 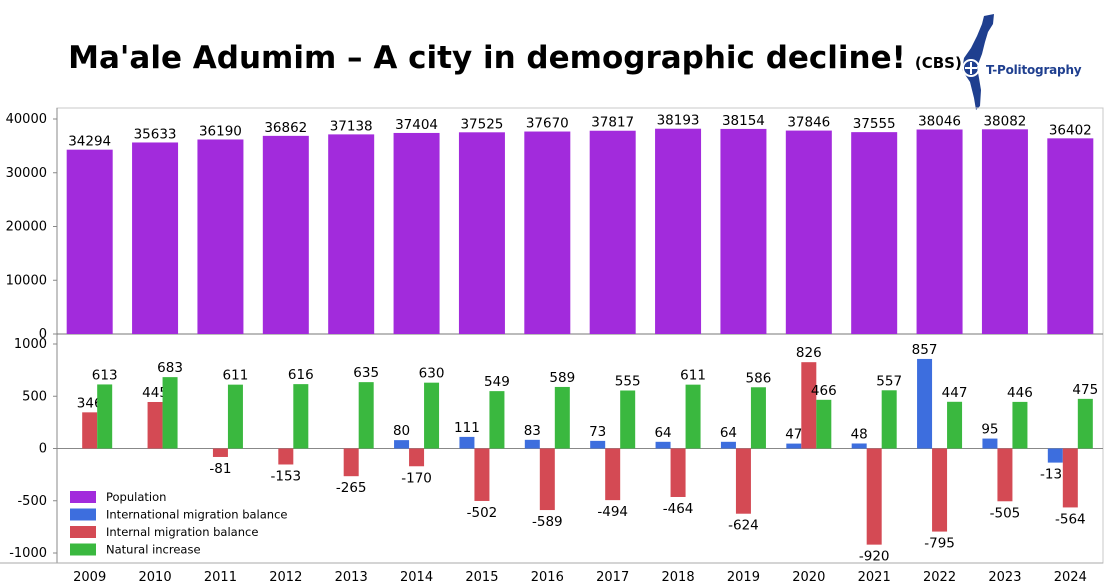 What do you see at coordinates (547, 577) in the screenshot?
I see `x-tick-label: 2016` at bounding box center [547, 577].